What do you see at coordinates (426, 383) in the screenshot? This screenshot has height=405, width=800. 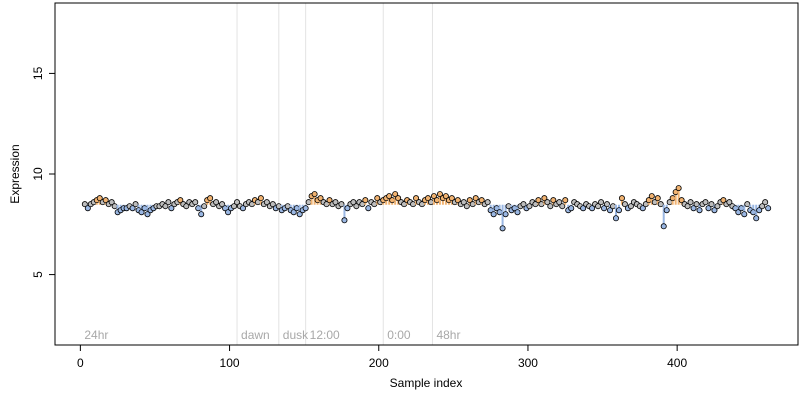 I see `x-axis-label: Sample index` at bounding box center [426, 383].